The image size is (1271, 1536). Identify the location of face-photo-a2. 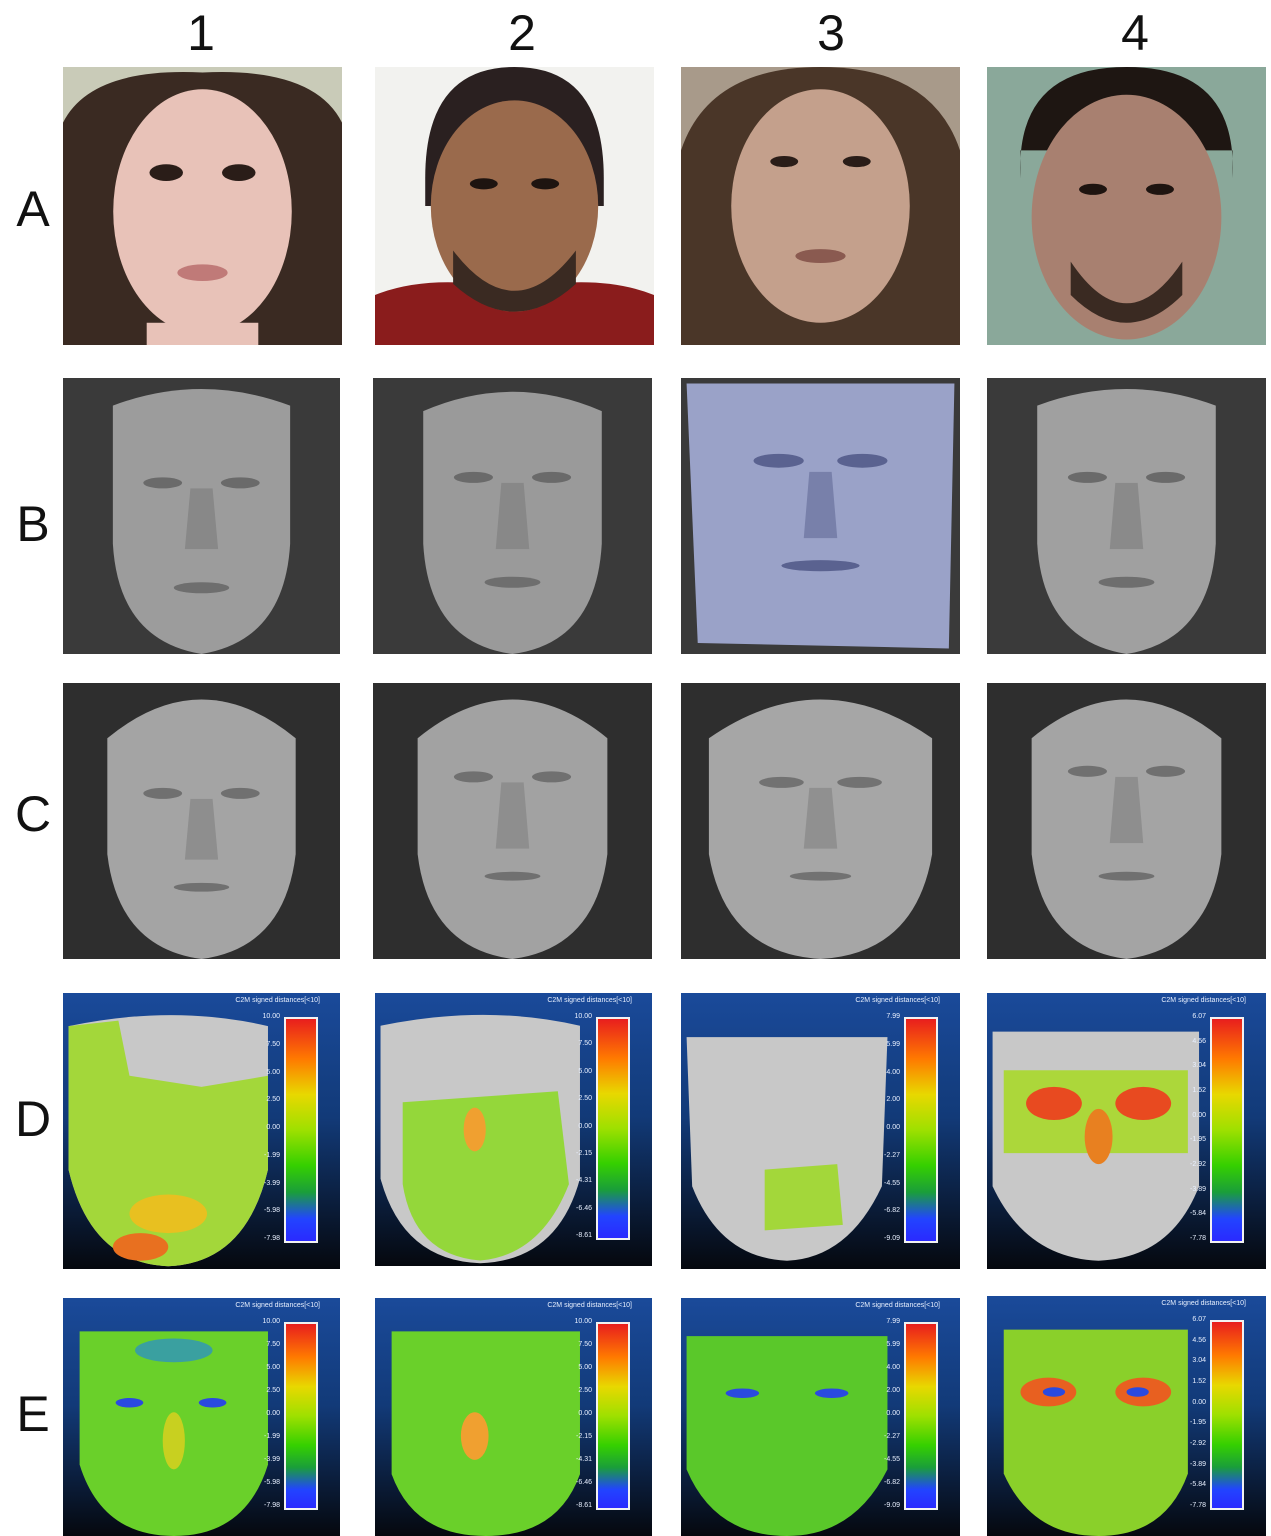
(514, 206).